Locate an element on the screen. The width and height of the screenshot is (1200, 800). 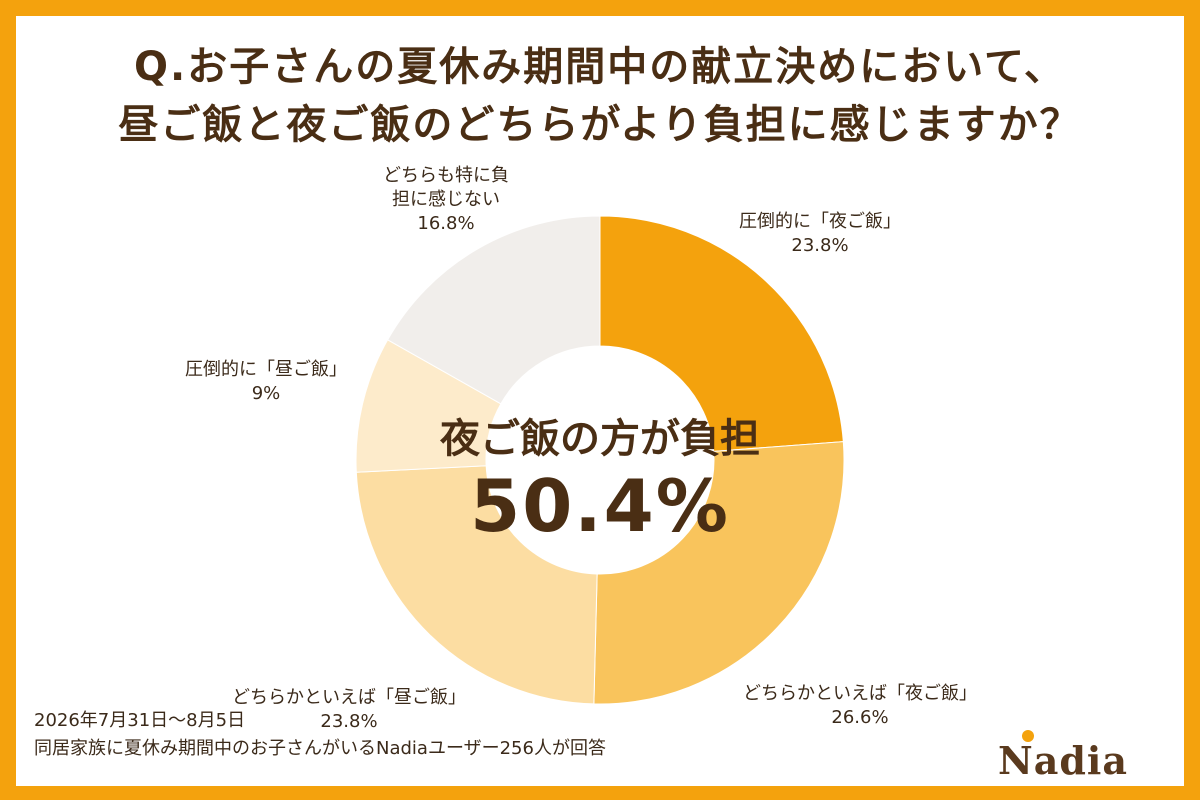
slice-category-text: 圧倒的に「昼ご飯」 is located at coordinates (266, 369).